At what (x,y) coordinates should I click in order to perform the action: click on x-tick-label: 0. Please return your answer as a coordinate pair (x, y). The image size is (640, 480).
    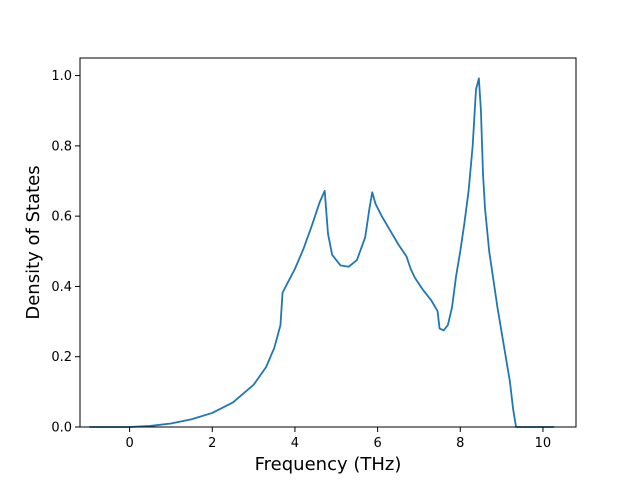
    Looking at the image, I should click on (129, 443).